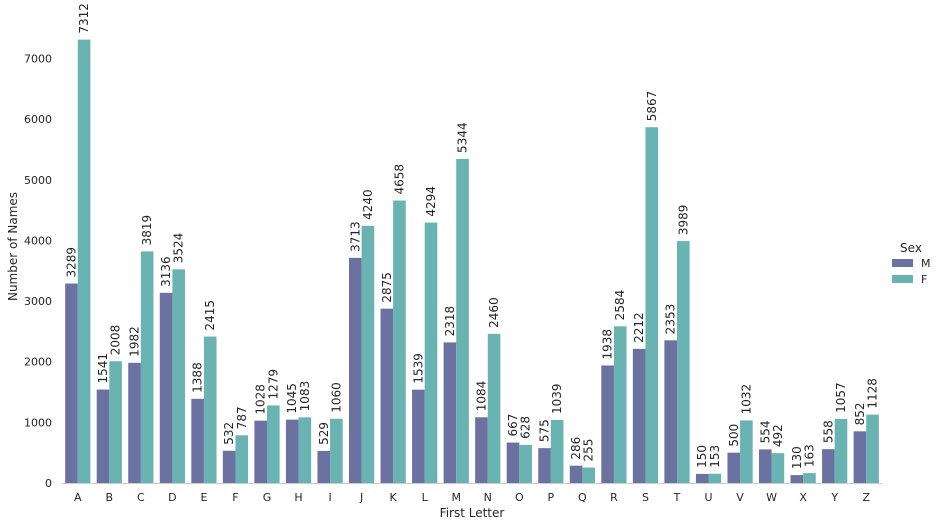  I want to click on bar-f-z, so click(872, 448).